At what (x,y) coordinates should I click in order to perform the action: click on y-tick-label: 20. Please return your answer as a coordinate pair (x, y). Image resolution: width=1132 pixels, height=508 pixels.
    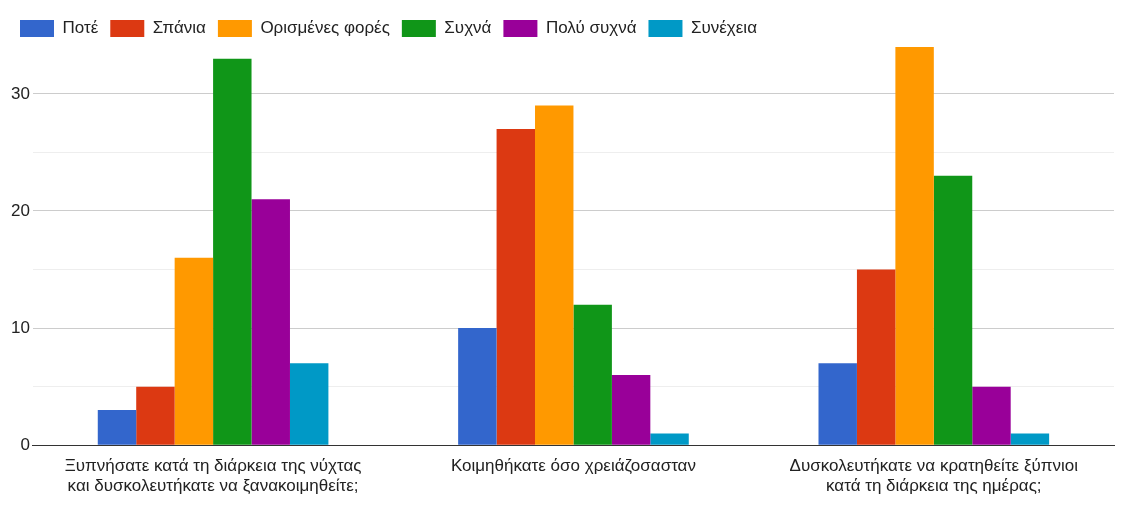
    Looking at the image, I should click on (20, 210).